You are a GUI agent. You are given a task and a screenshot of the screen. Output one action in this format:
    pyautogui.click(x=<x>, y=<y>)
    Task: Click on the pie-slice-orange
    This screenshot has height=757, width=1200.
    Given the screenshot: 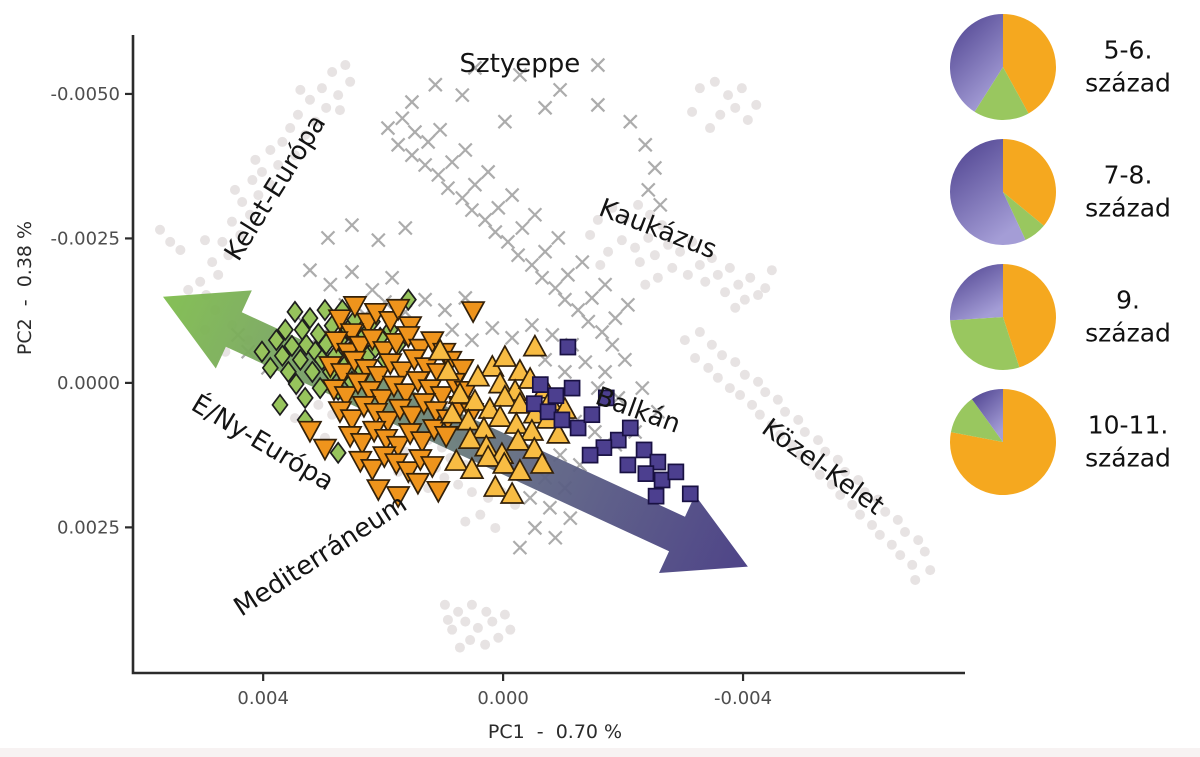 What is the action you would take?
    pyautogui.click(x=1029, y=64)
    